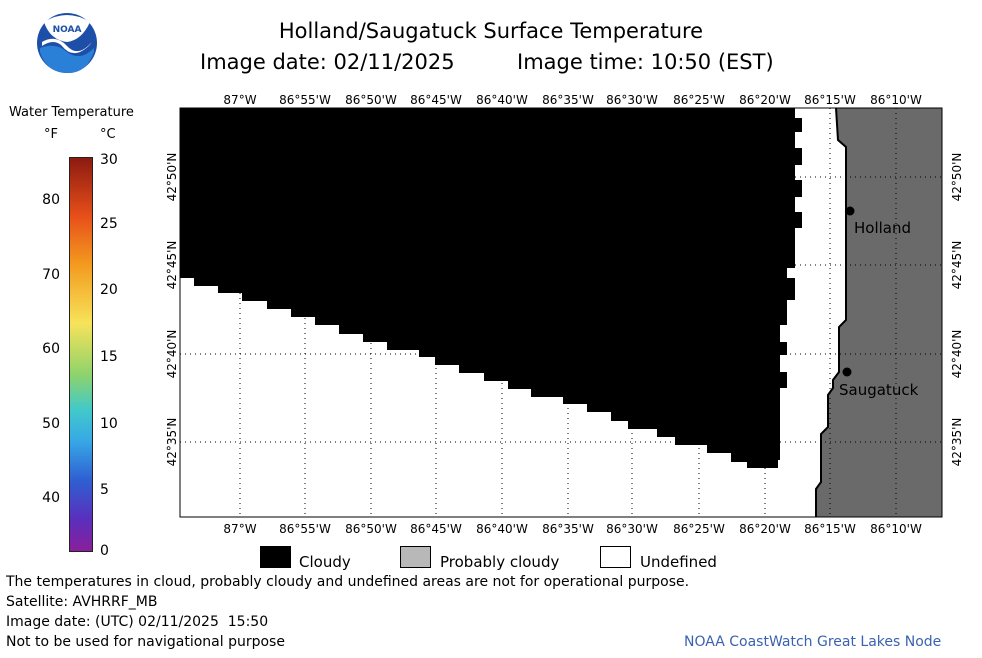  I want to click on unit-celsius: °C, so click(108, 134).